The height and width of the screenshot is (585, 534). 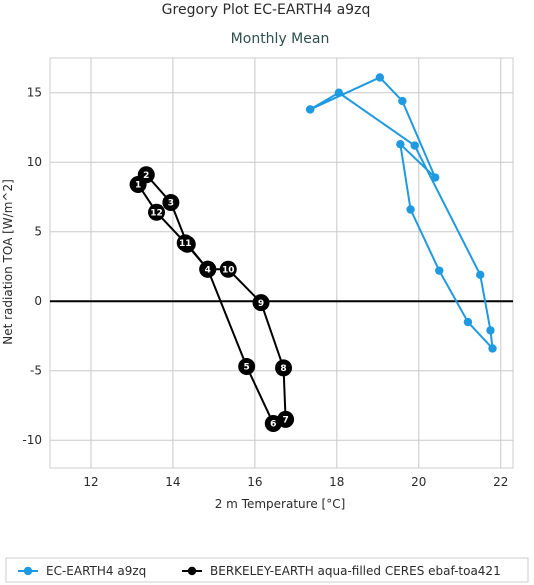 I want to click on y-tick-label: 0, so click(x=38, y=301).